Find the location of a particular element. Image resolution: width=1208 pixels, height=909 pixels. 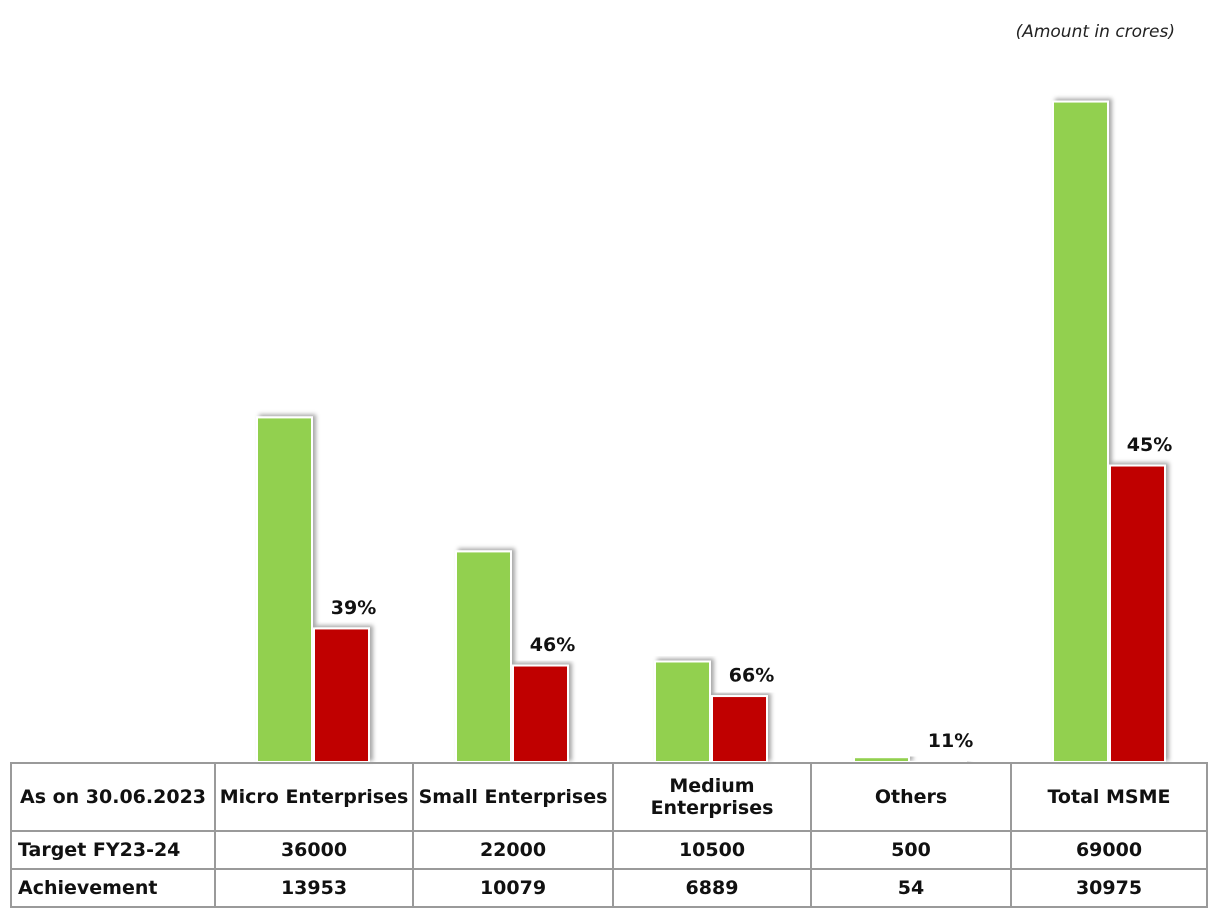

table-value: 30975 is located at coordinates (1109, 888).